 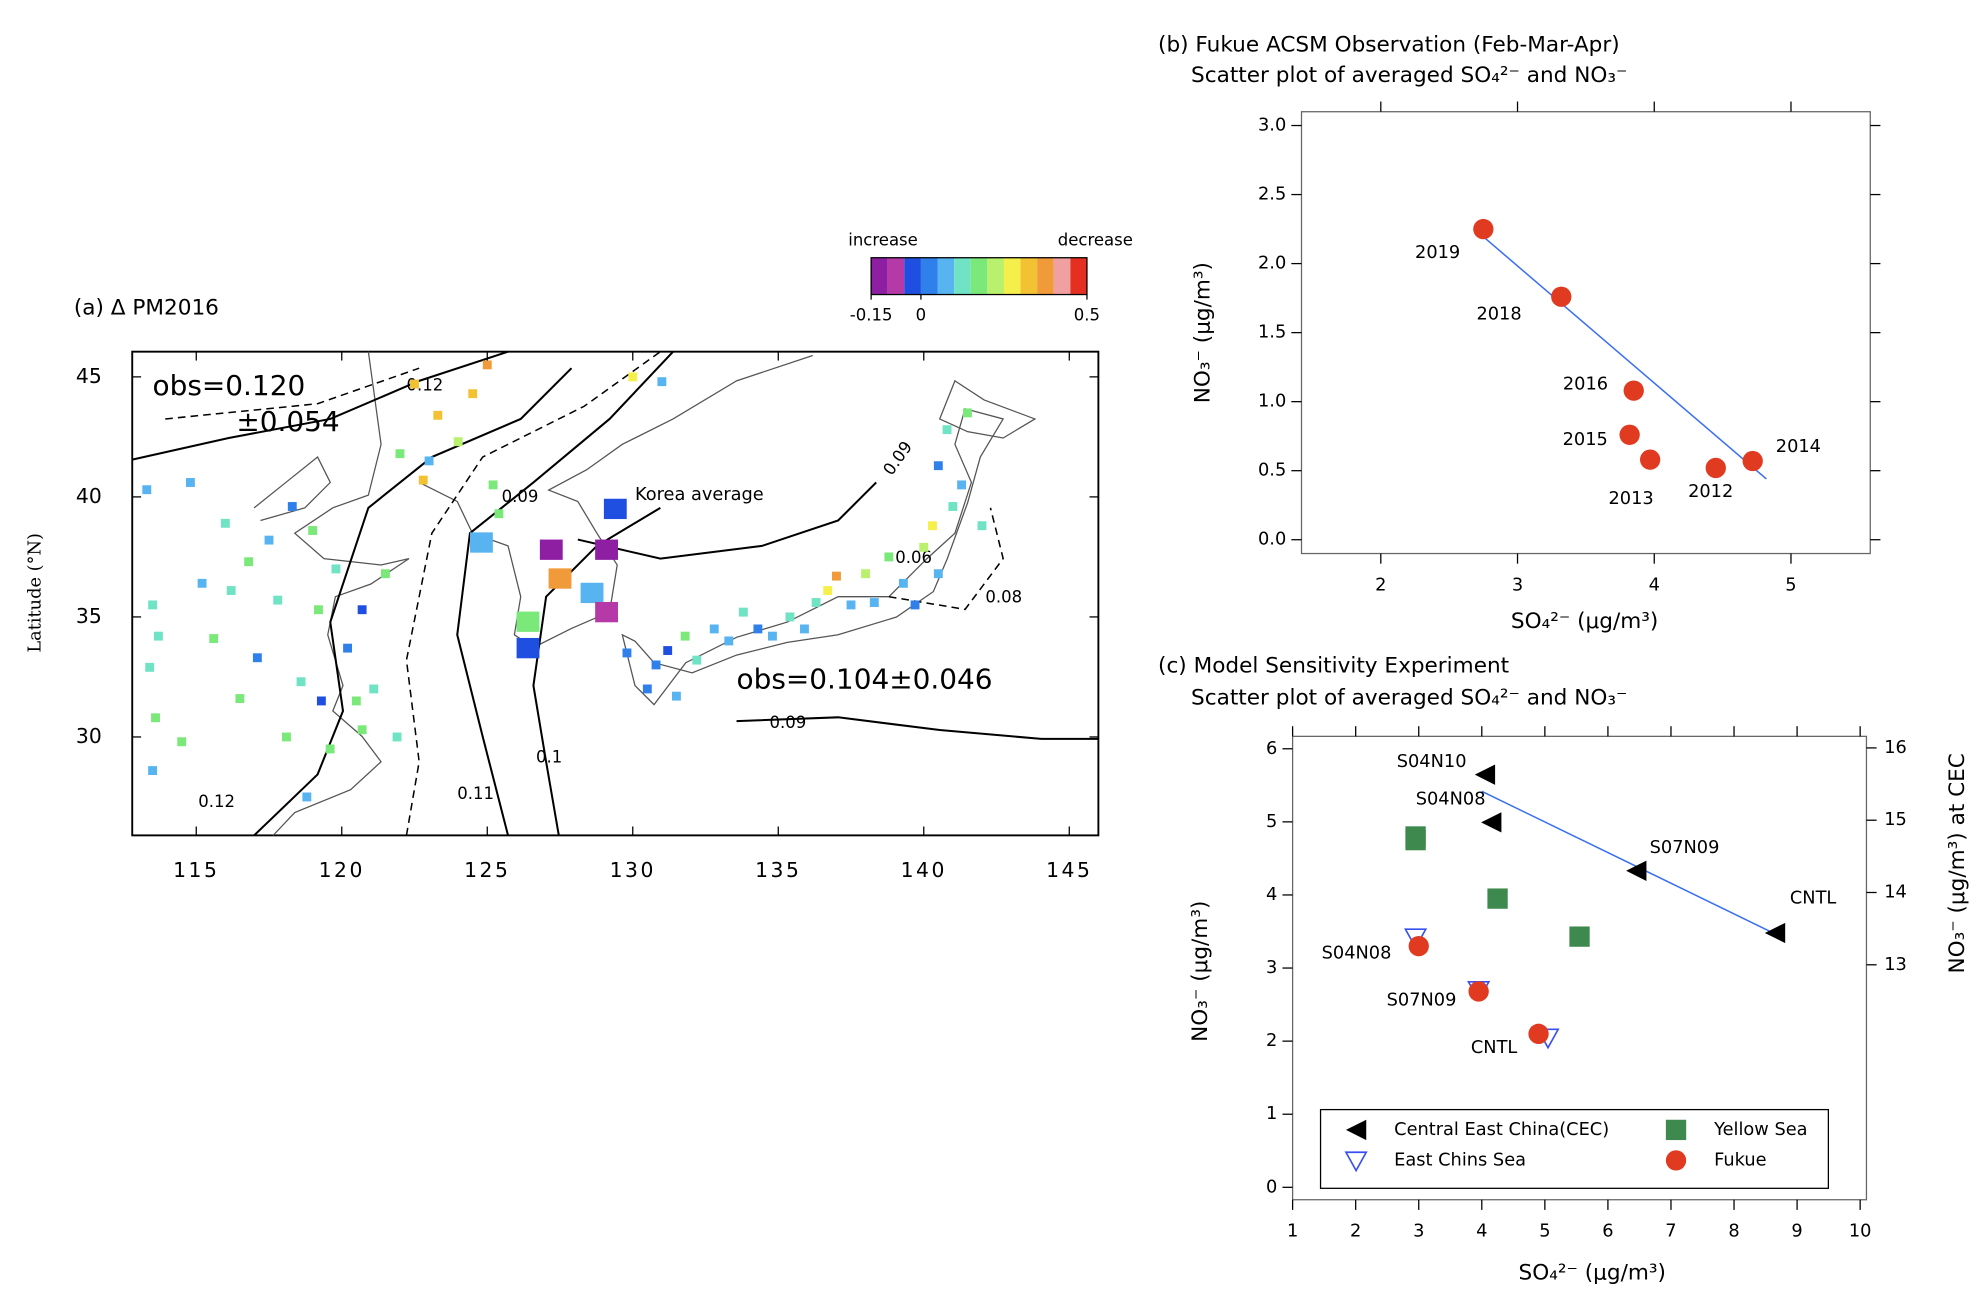 What do you see at coordinates (1272, 333) in the screenshot?
I see `y-tick-label: 1.5` at bounding box center [1272, 333].